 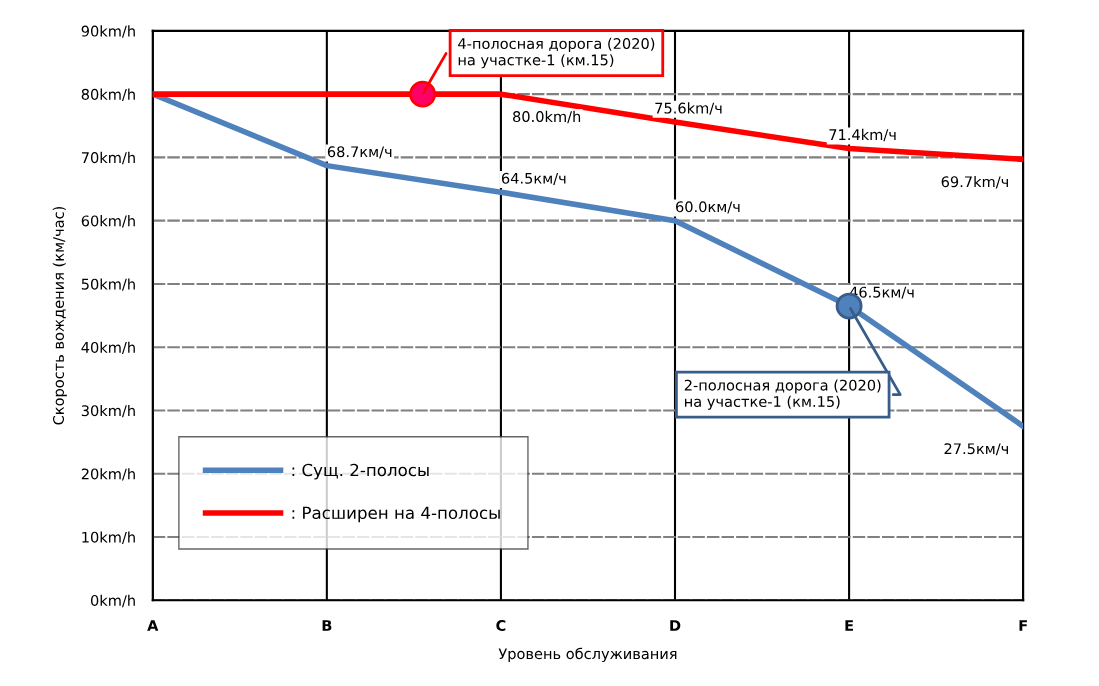 What do you see at coordinates (108, 31) in the screenshot?
I see `y-tick-label: 90km/h` at bounding box center [108, 31].